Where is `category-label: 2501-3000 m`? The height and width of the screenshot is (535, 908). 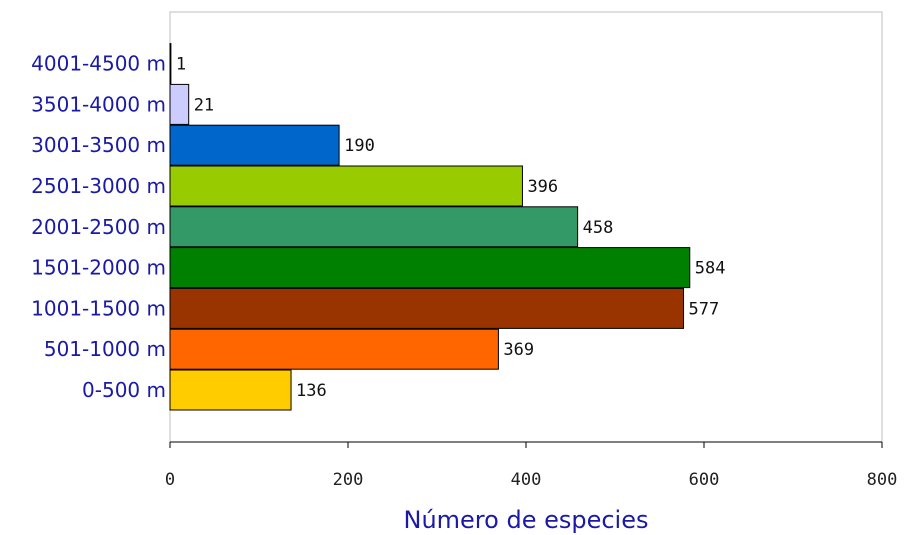
category-label: 2501-3000 m is located at coordinates (98, 186).